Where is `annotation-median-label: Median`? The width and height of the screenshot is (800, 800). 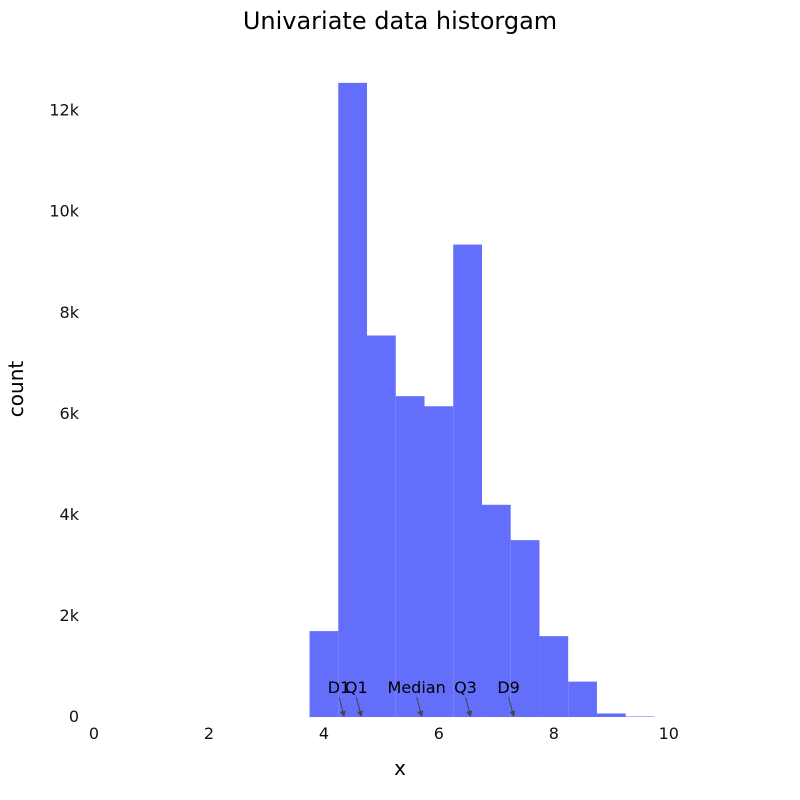
annotation-median-label: Median is located at coordinates (417, 687).